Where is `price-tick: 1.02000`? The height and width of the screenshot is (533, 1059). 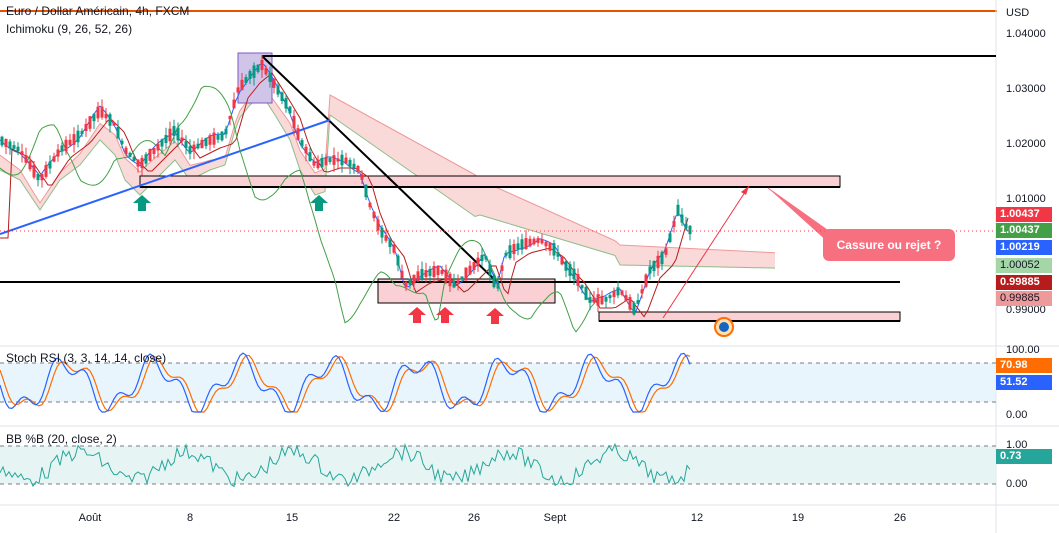 price-tick: 1.02000 is located at coordinates (1026, 144).